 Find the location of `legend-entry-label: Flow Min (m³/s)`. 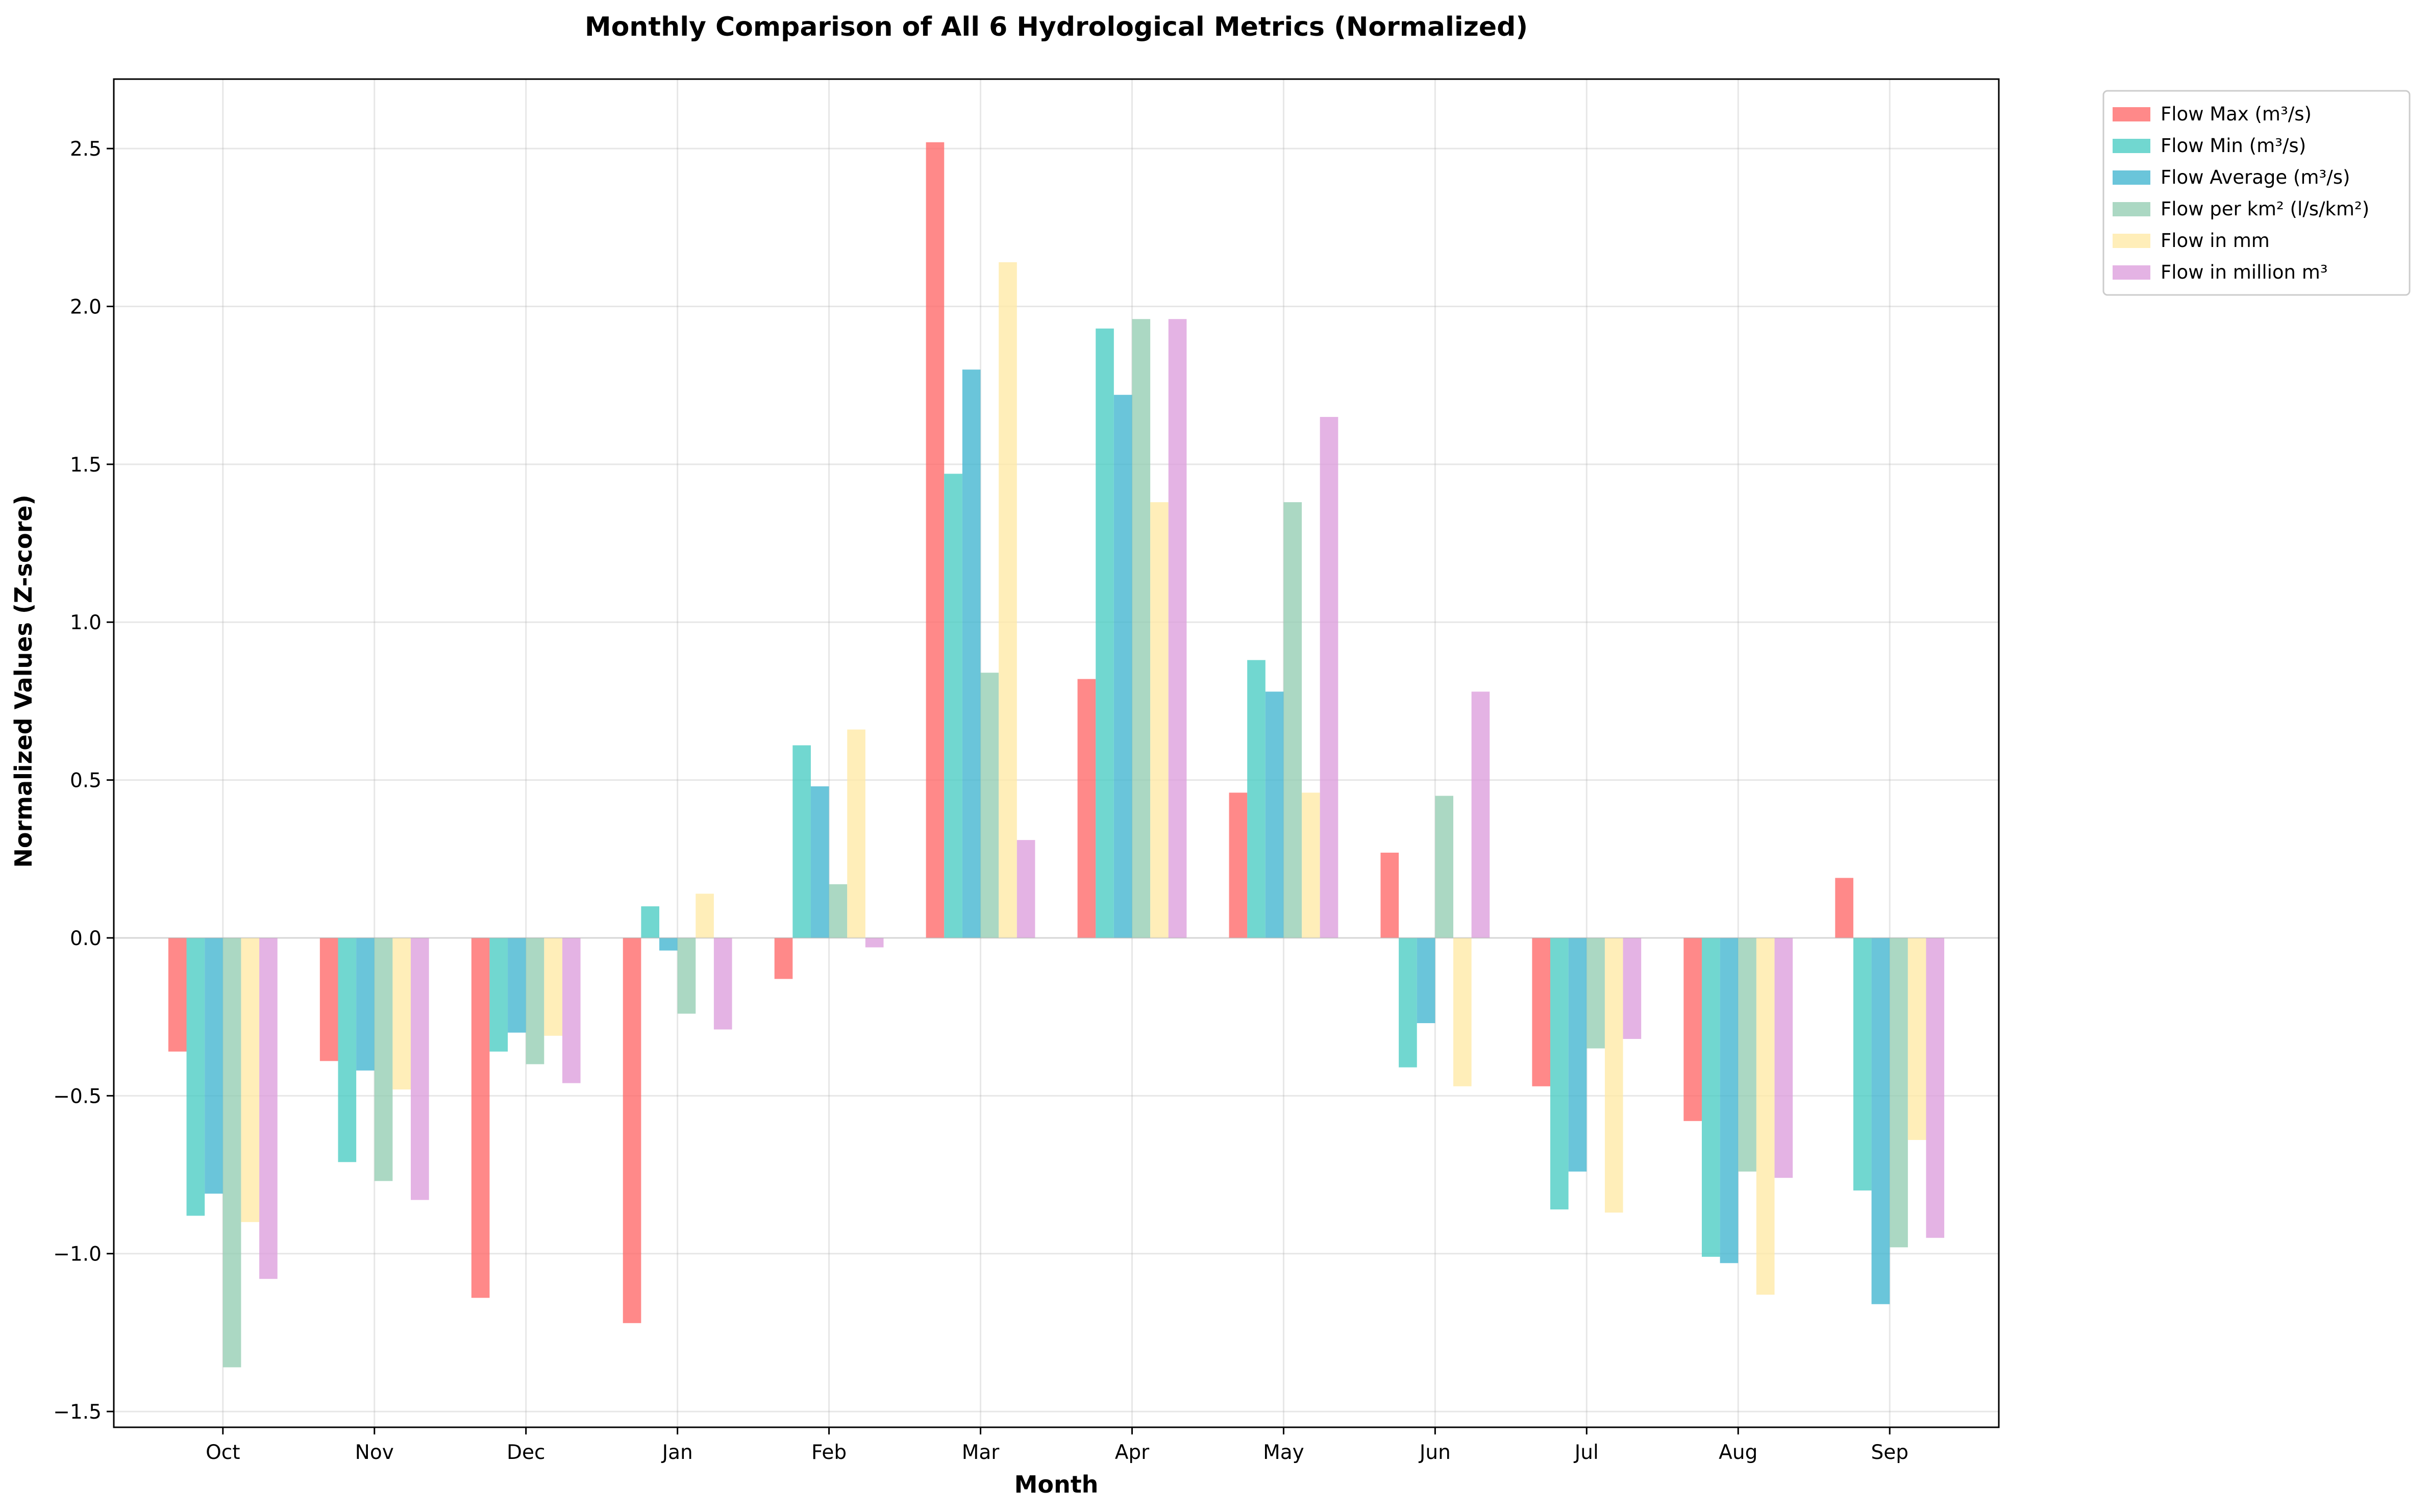

legend-entry-label: Flow Min (m³/s) is located at coordinates (2233, 146).